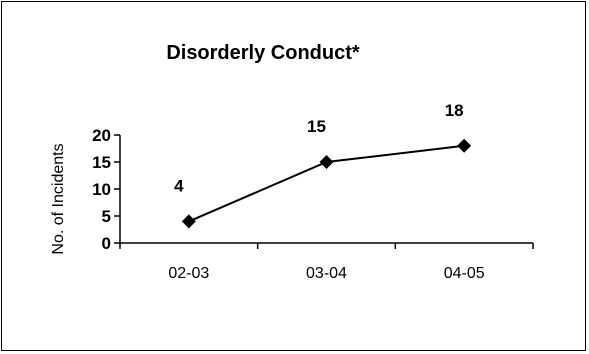  Describe the element at coordinates (101, 162) in the screenshot. I see `y-tick-label: 15` at that location.